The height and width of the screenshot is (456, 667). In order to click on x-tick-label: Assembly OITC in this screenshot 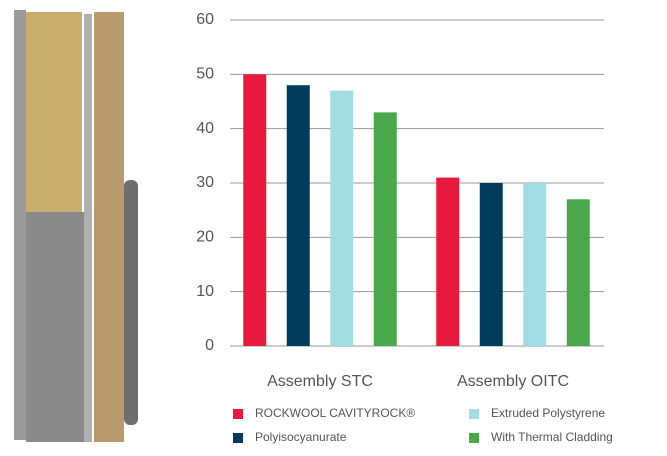, I will do `click(513, 381)`.